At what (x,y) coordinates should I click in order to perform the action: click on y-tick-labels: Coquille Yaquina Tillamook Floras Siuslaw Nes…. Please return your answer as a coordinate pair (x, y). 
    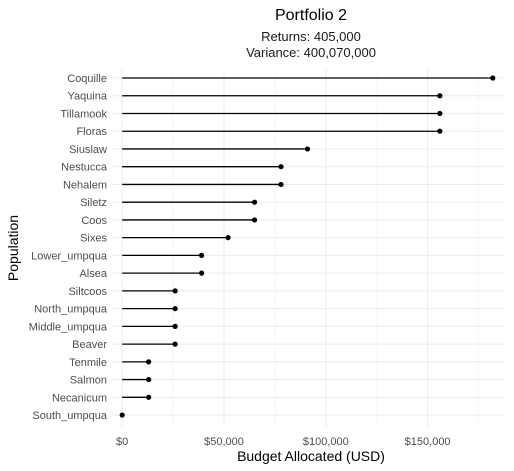
    Looking at the image, I should click on (68, 247).